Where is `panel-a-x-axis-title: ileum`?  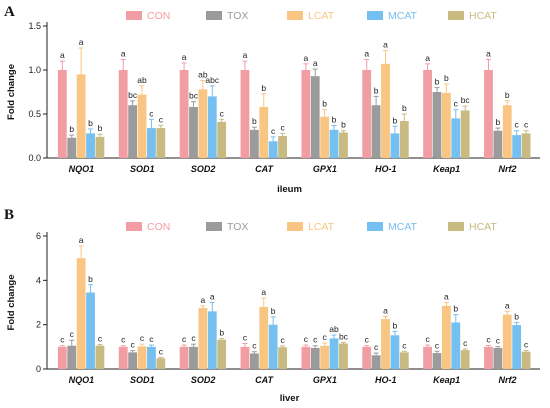 panel-a-x-axis-title: ileum is located at coordinates (289, 189).